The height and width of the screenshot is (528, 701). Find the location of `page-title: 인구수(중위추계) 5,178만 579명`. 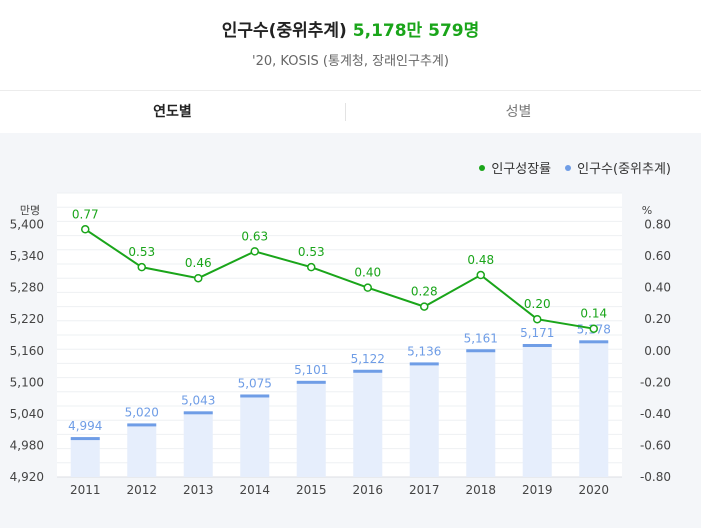

page-title: 인구수(중위추계) 5,178만 579명 is located at coordinates (350, 28).